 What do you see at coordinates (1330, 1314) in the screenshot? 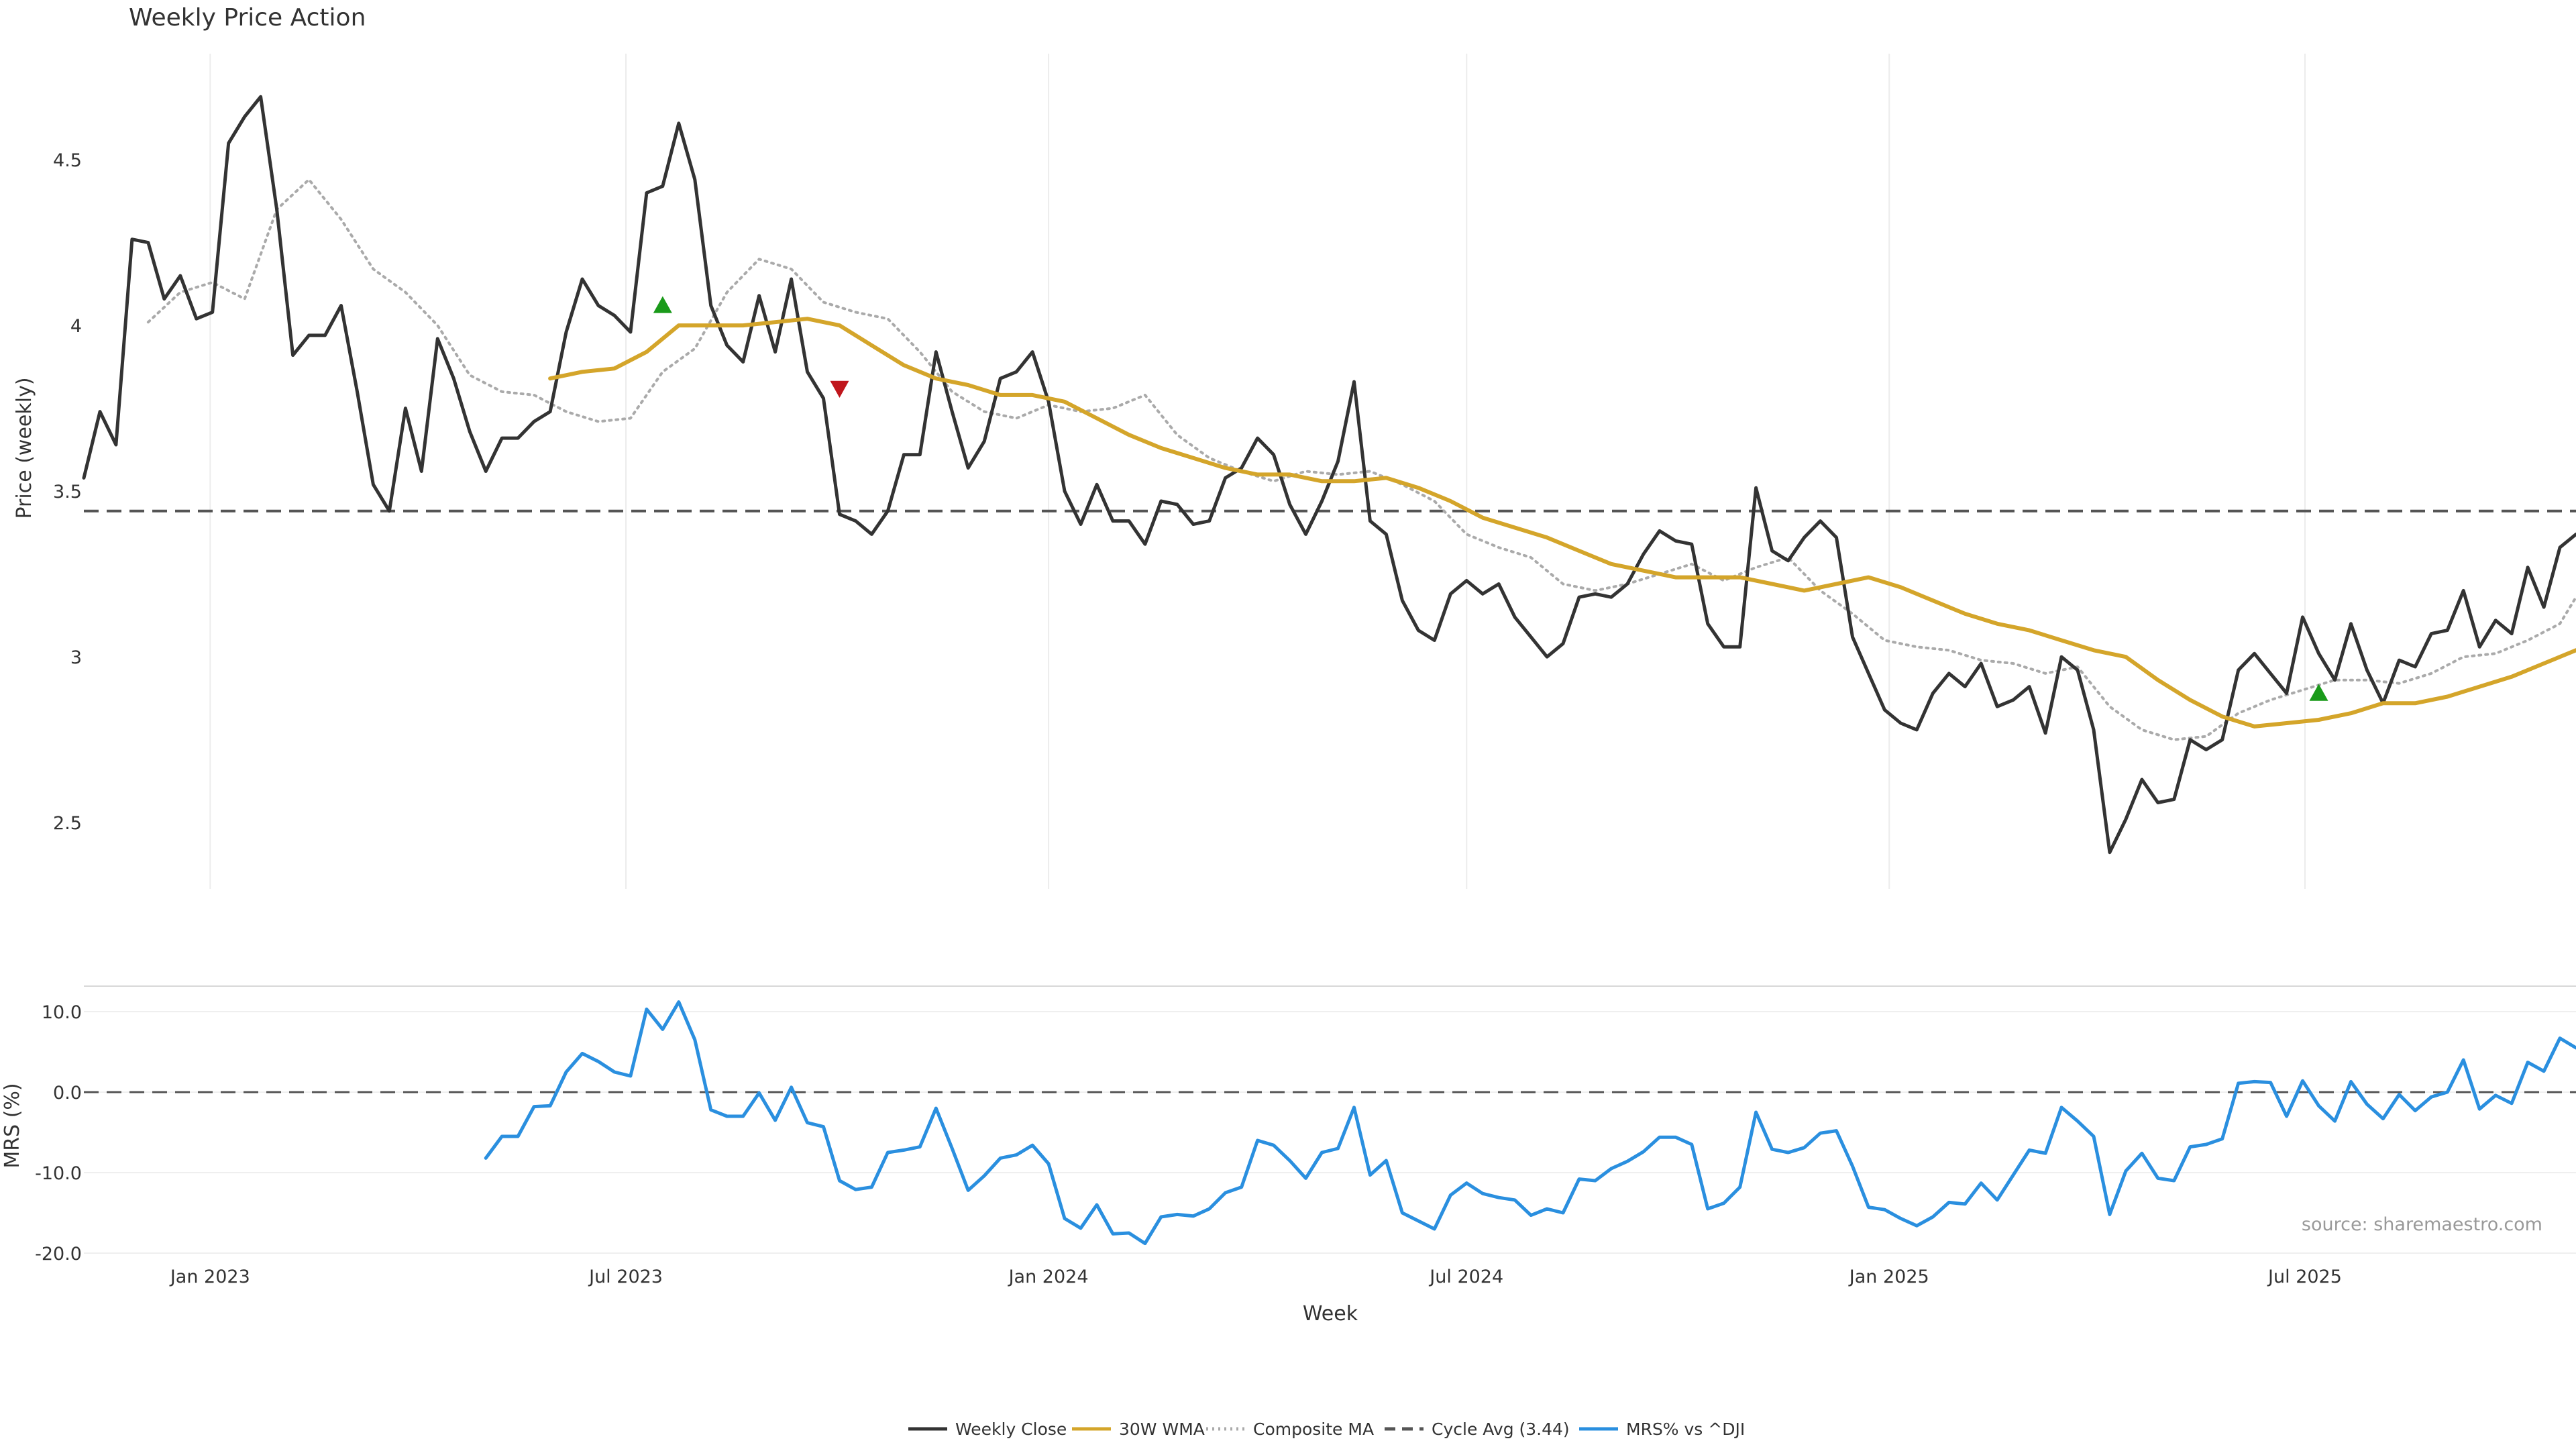
I see `x-axis-label: Week` at bounding box center [1330, 1314].